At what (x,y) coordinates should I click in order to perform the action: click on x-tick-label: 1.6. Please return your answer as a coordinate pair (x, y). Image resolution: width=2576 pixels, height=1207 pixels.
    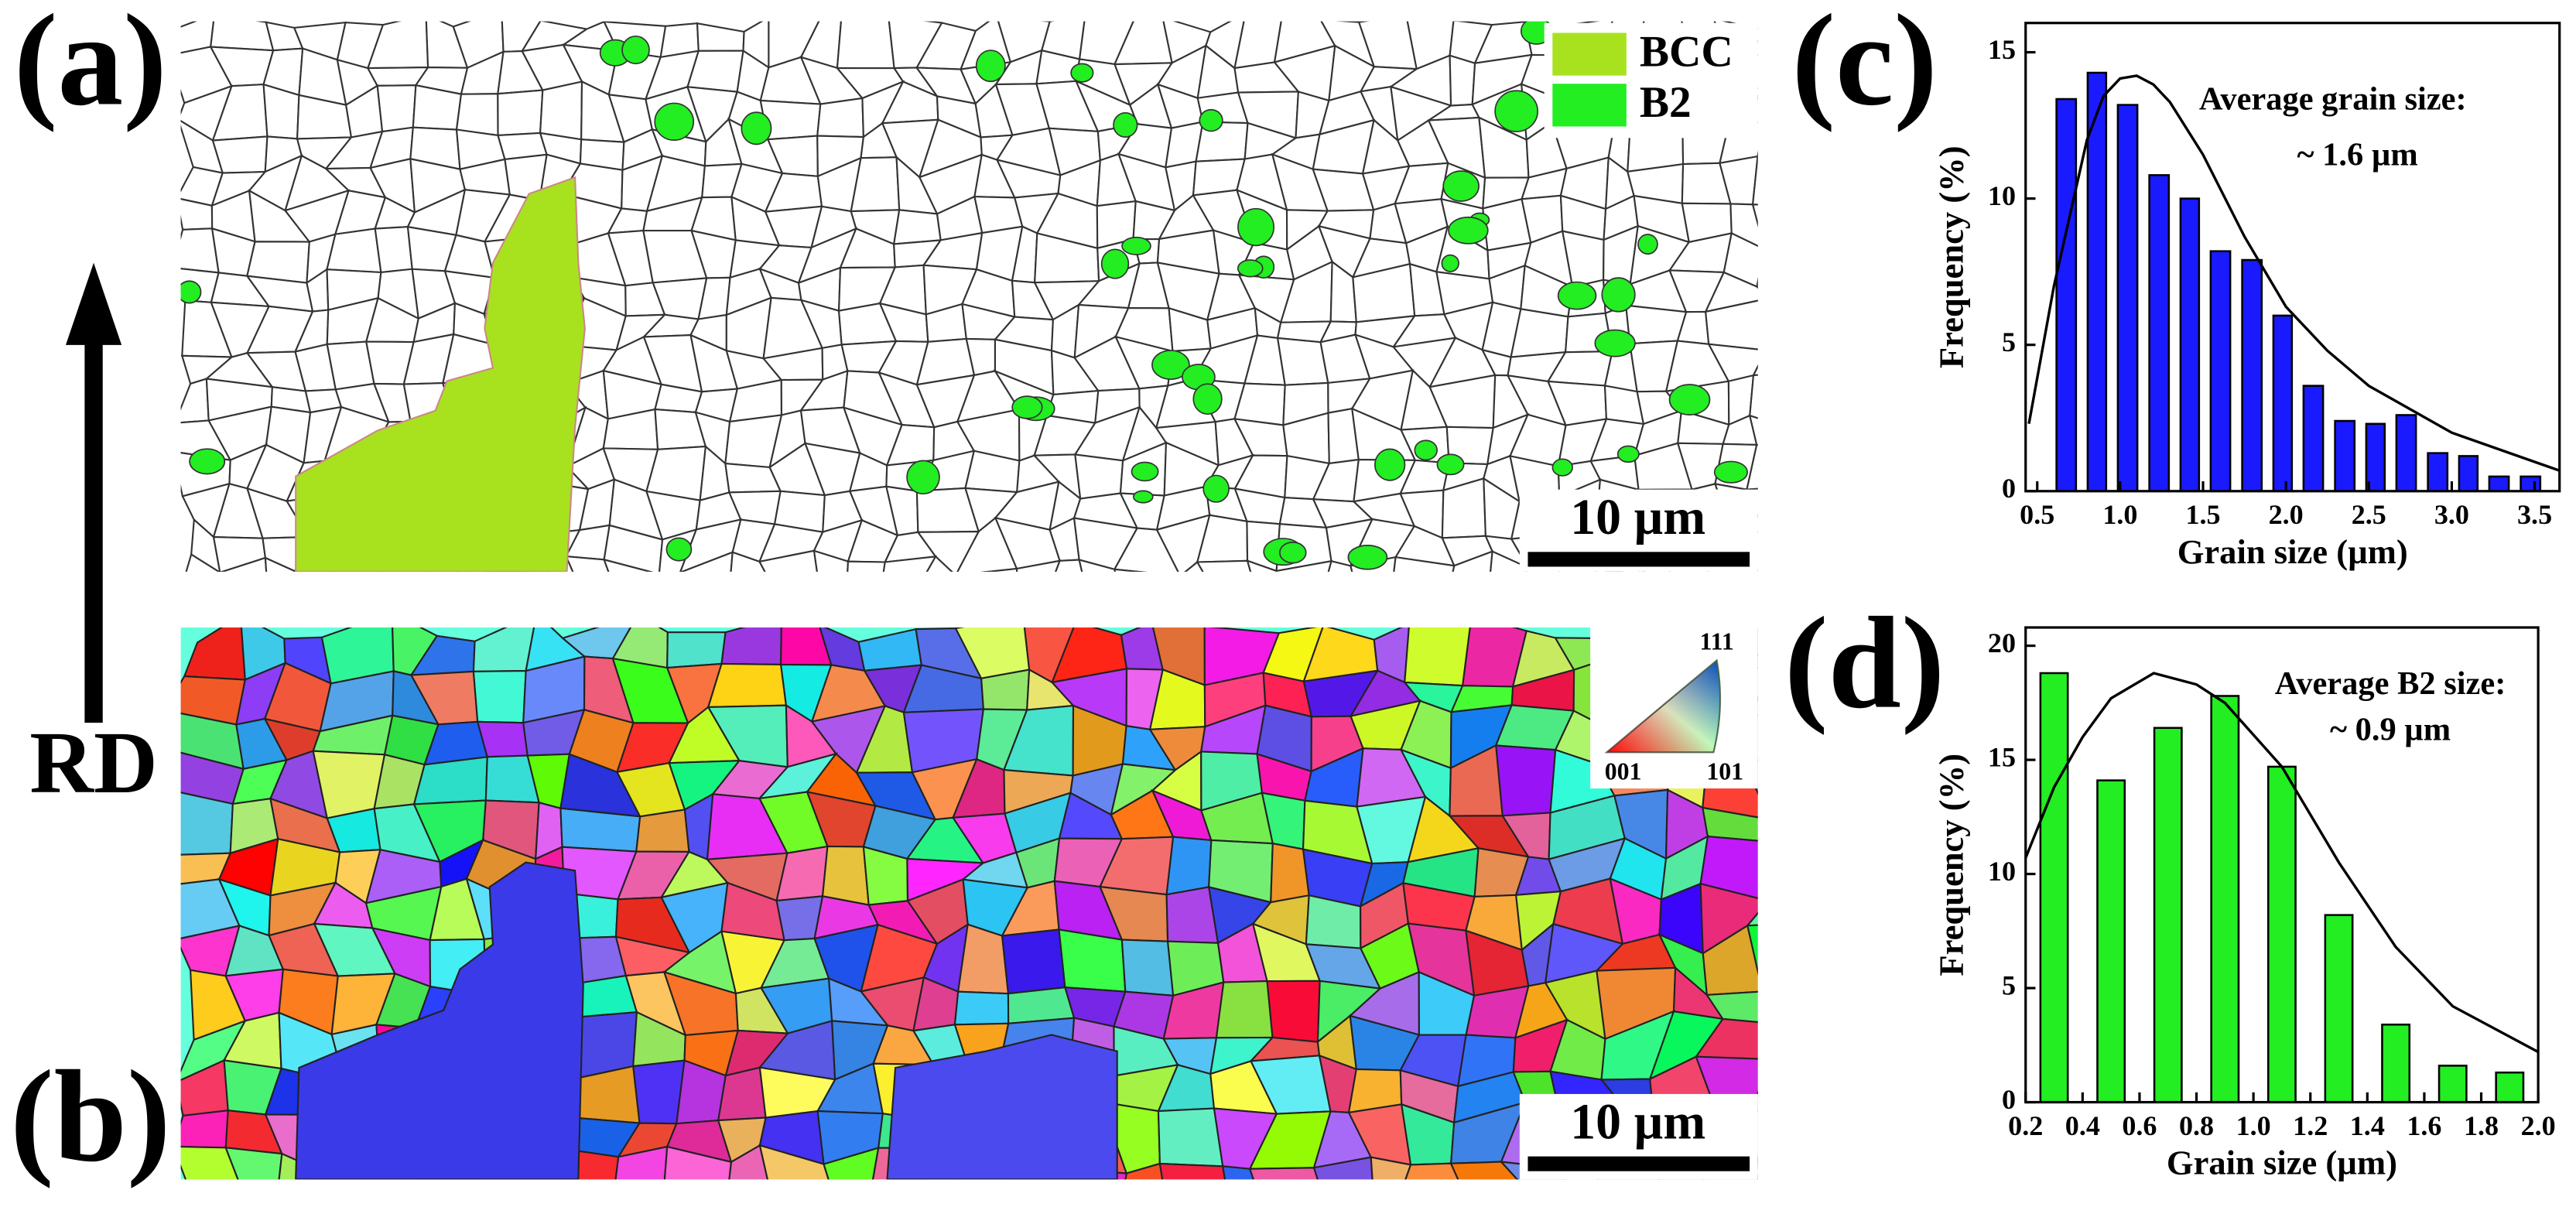
    Looking at the image, I should click on (2424, 1125).